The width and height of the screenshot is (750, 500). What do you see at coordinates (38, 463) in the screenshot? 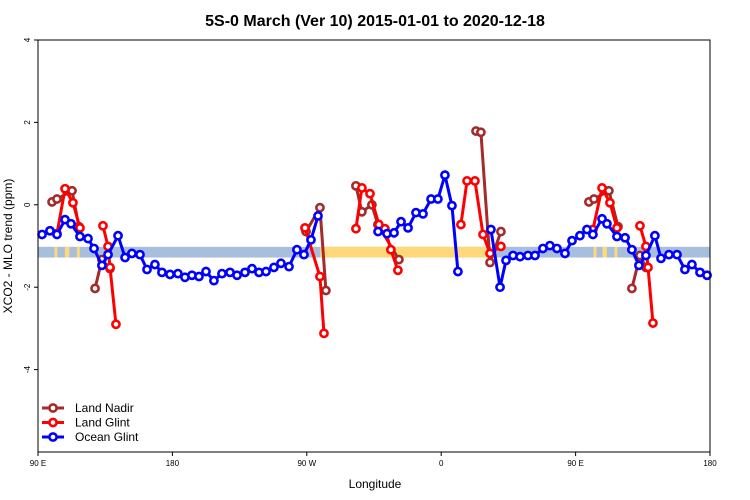
I see `x-tick-label: 90 E` at bounding box center [38, 463].